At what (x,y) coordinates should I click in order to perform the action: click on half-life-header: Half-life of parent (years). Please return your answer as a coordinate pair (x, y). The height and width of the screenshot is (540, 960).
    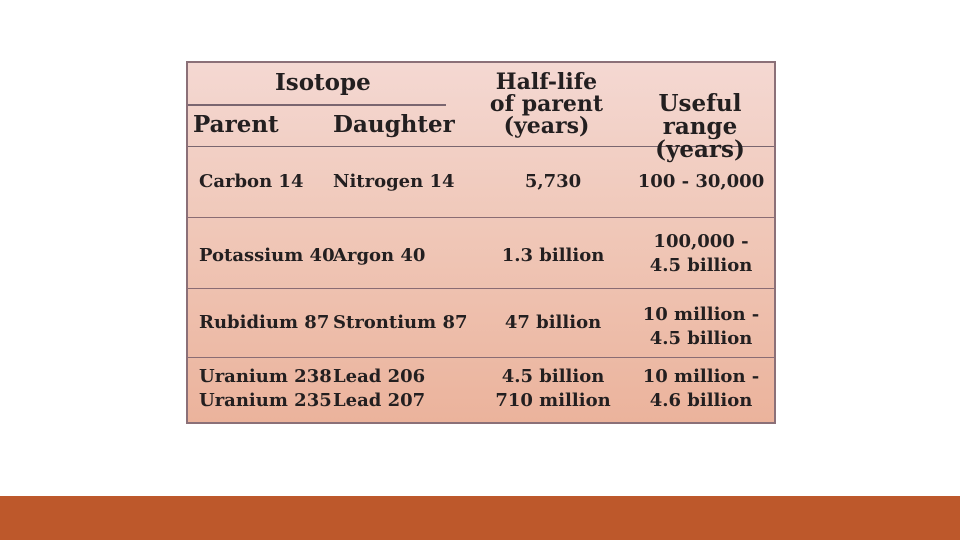
    Looking at the image, I should click on (546, 104).